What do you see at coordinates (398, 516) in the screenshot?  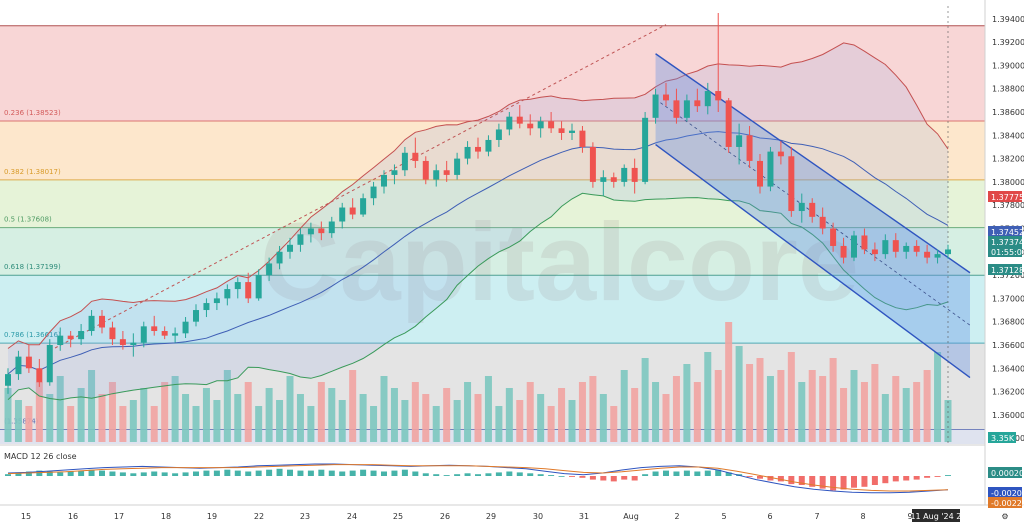 I see `time-tick-label: 25` at bounding box center [398, 516].